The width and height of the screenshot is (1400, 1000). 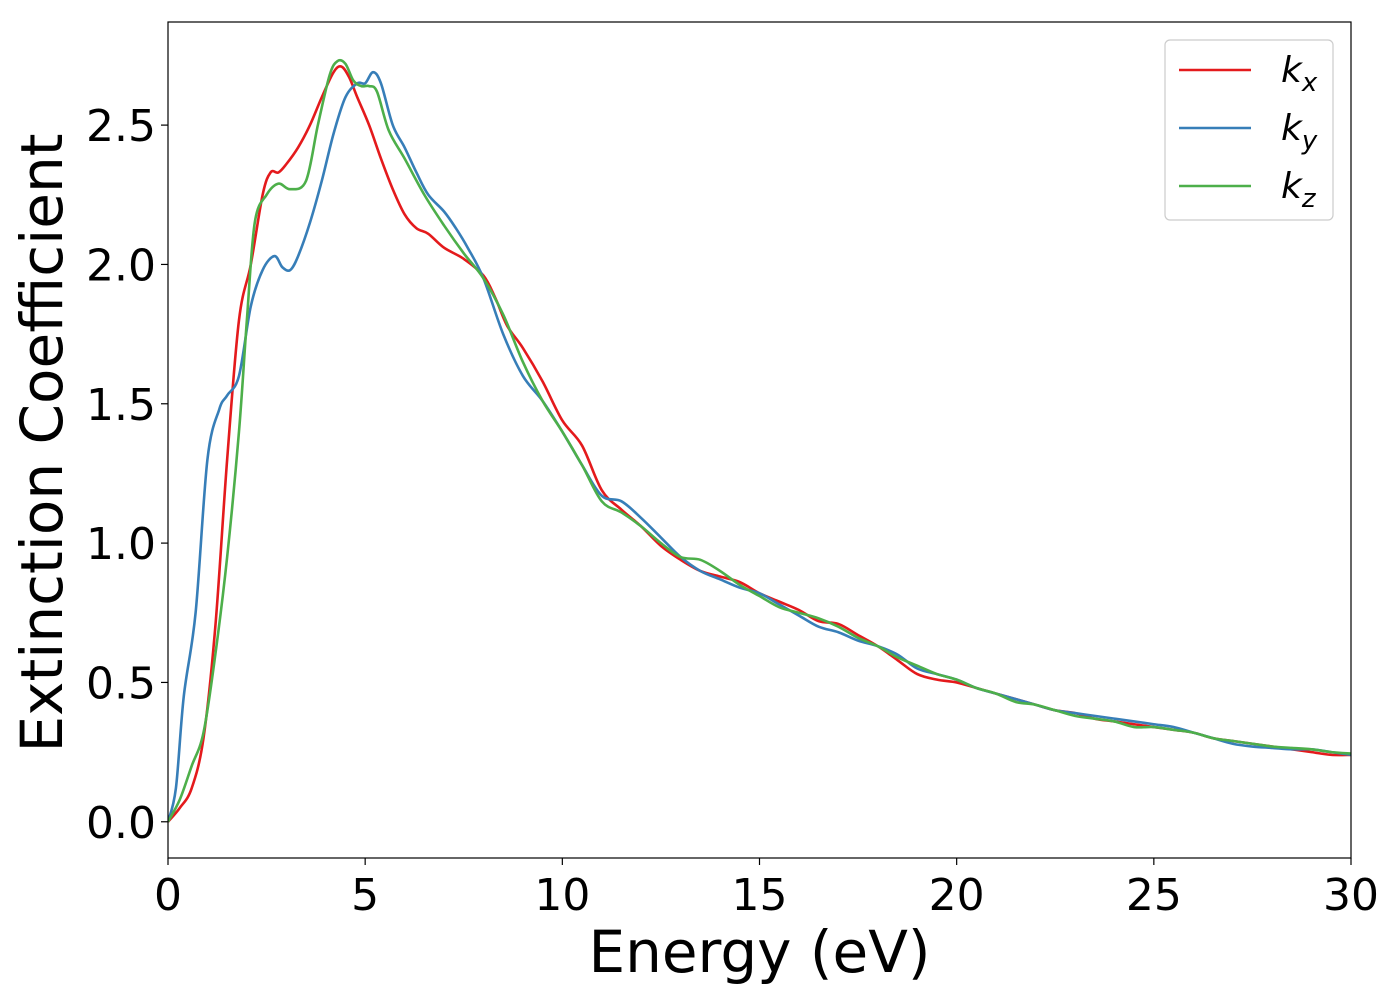 I want to click on y-tick-label: 2.5, so click(x=121, y=126).